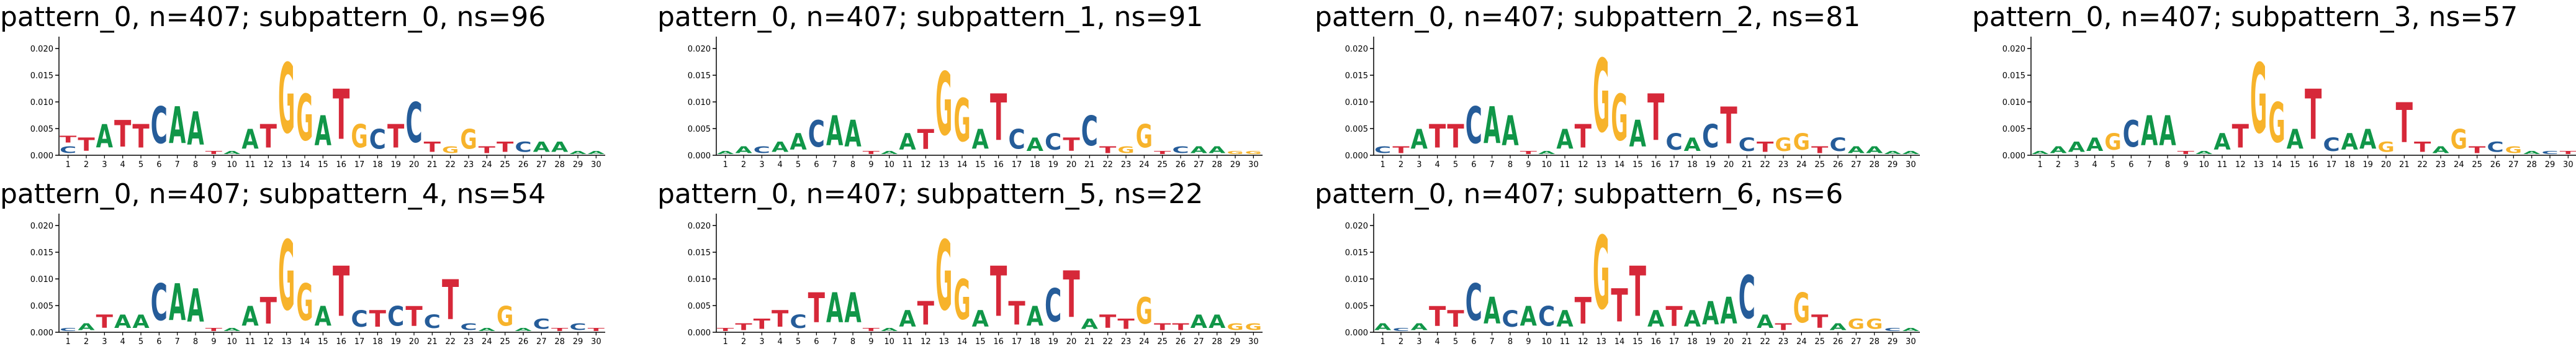 The image size is (2576, 354). I want to click on x-tick-label: 20, so click(414, 165).